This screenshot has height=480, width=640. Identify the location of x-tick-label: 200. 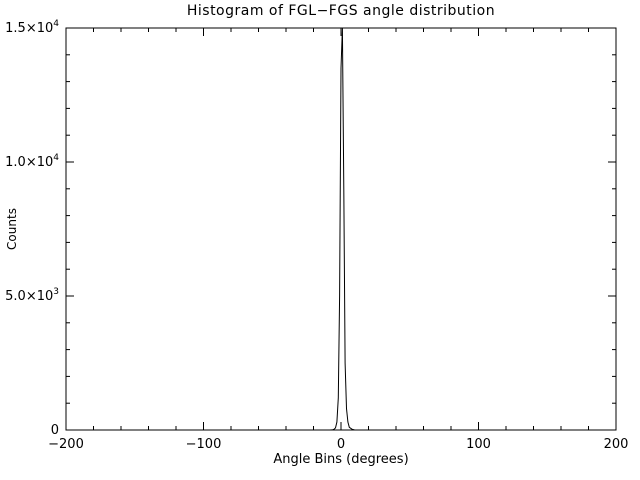
(616, 444).